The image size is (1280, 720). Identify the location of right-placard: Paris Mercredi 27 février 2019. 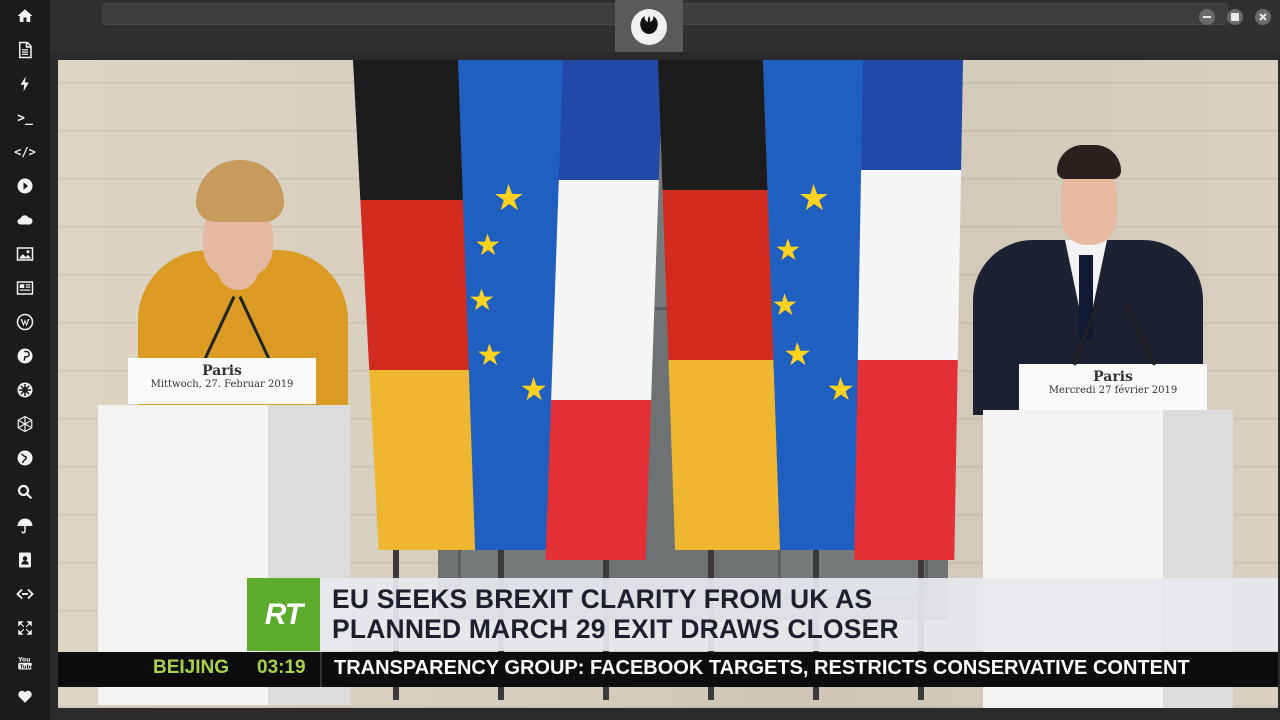
(1113, 387).